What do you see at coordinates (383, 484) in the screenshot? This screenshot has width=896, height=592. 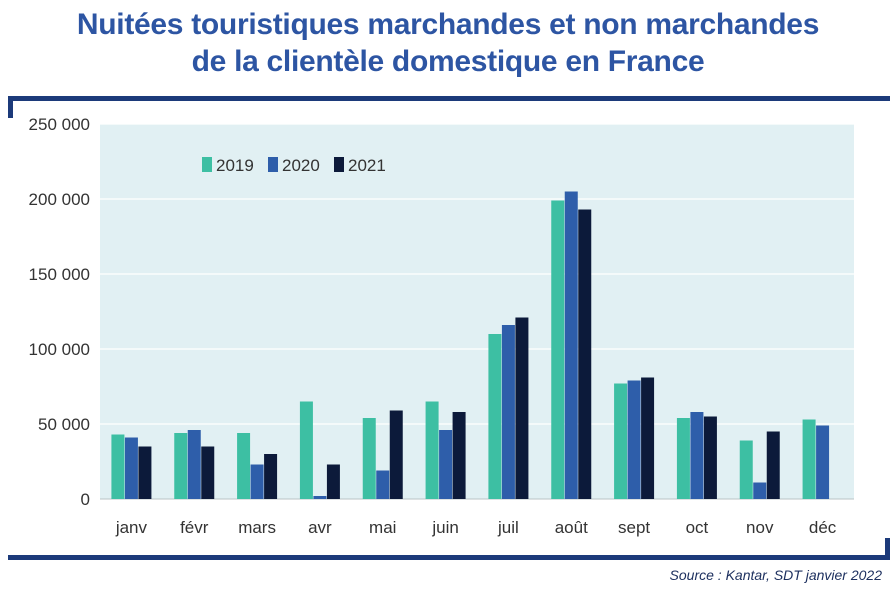 I see `bar-2020-mai` at bounding box center [383, 484].